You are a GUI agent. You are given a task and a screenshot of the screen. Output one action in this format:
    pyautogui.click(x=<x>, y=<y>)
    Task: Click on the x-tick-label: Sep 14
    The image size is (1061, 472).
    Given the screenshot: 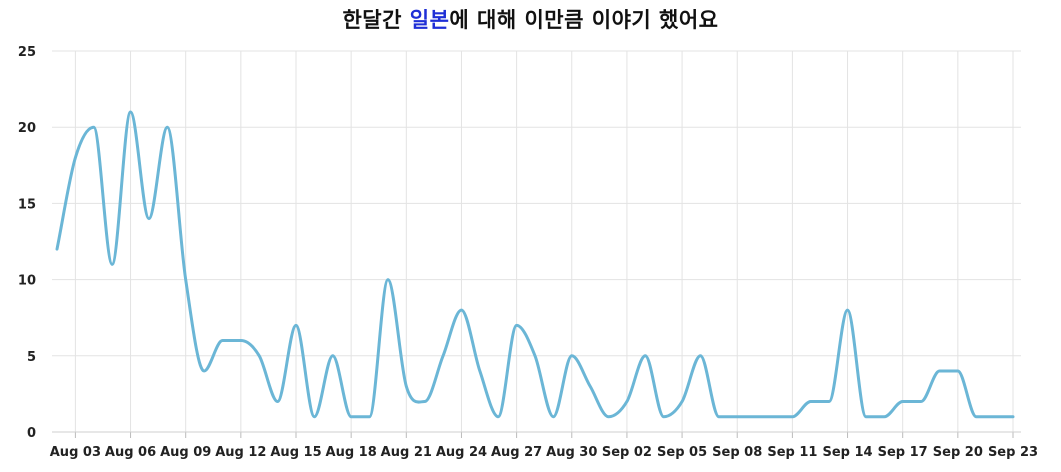 What is the action you would take?
    pyautogui.click(x=847, y=452)
    